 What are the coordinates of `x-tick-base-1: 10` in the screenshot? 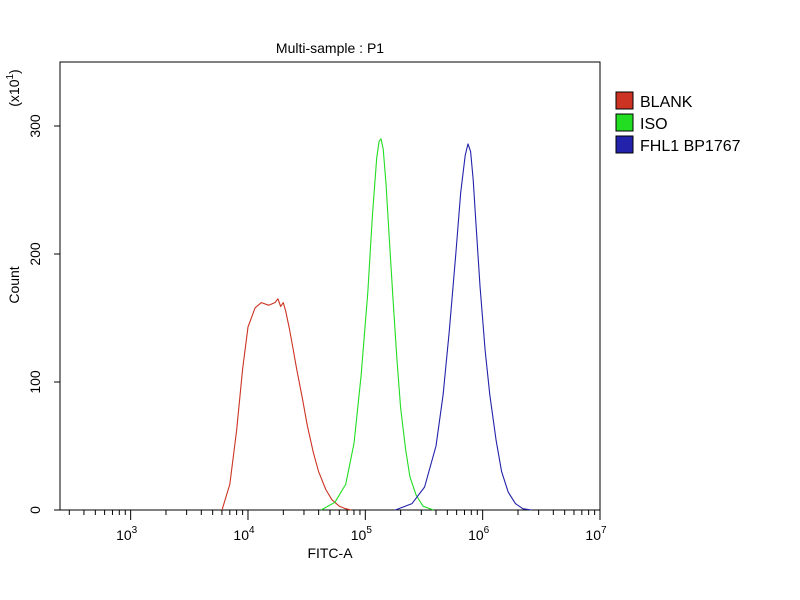 It's located at (241, 535).